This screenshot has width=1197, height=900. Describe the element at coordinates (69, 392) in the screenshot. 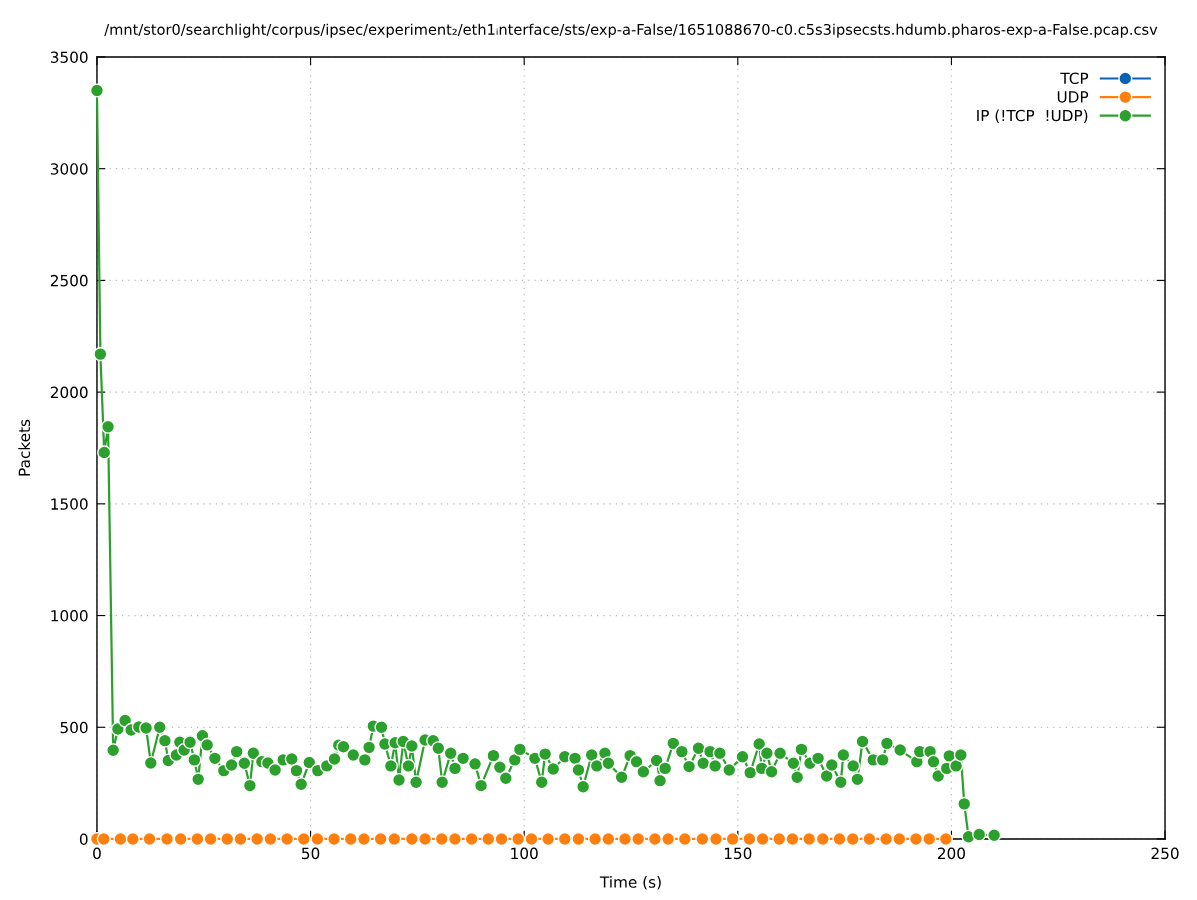

I see `y-tick-label: 2000` at that location.